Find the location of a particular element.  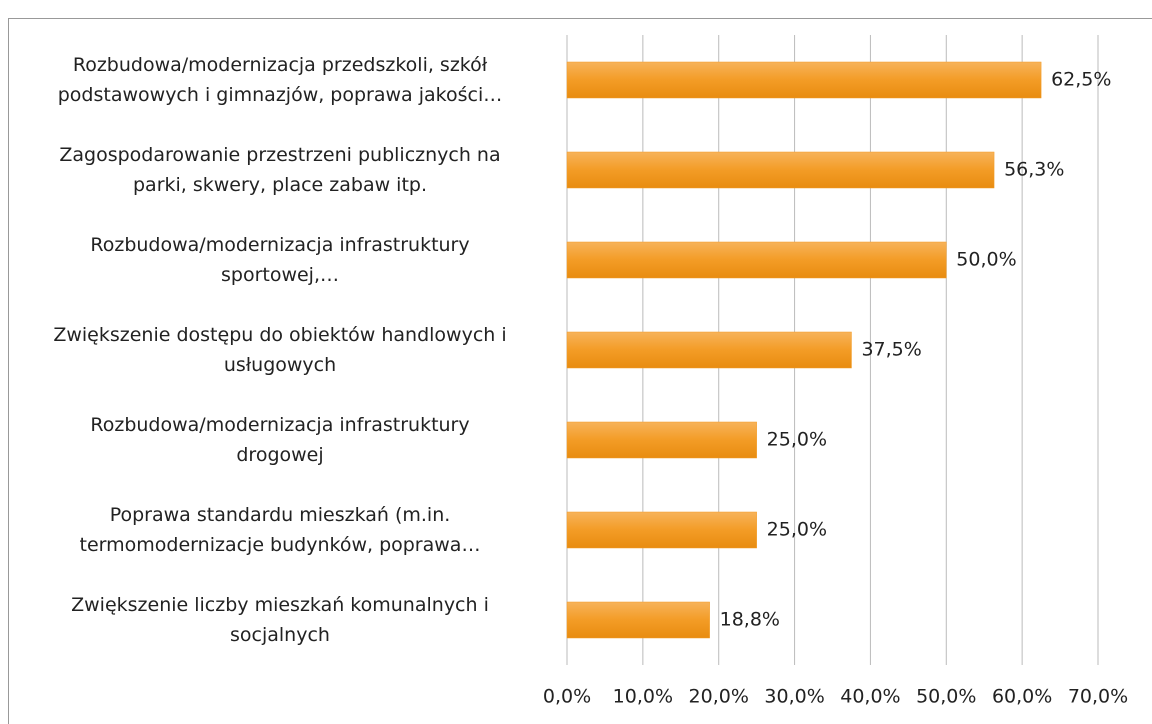

x-tick-label: 60,0% is located at coordinates (1022, 697).